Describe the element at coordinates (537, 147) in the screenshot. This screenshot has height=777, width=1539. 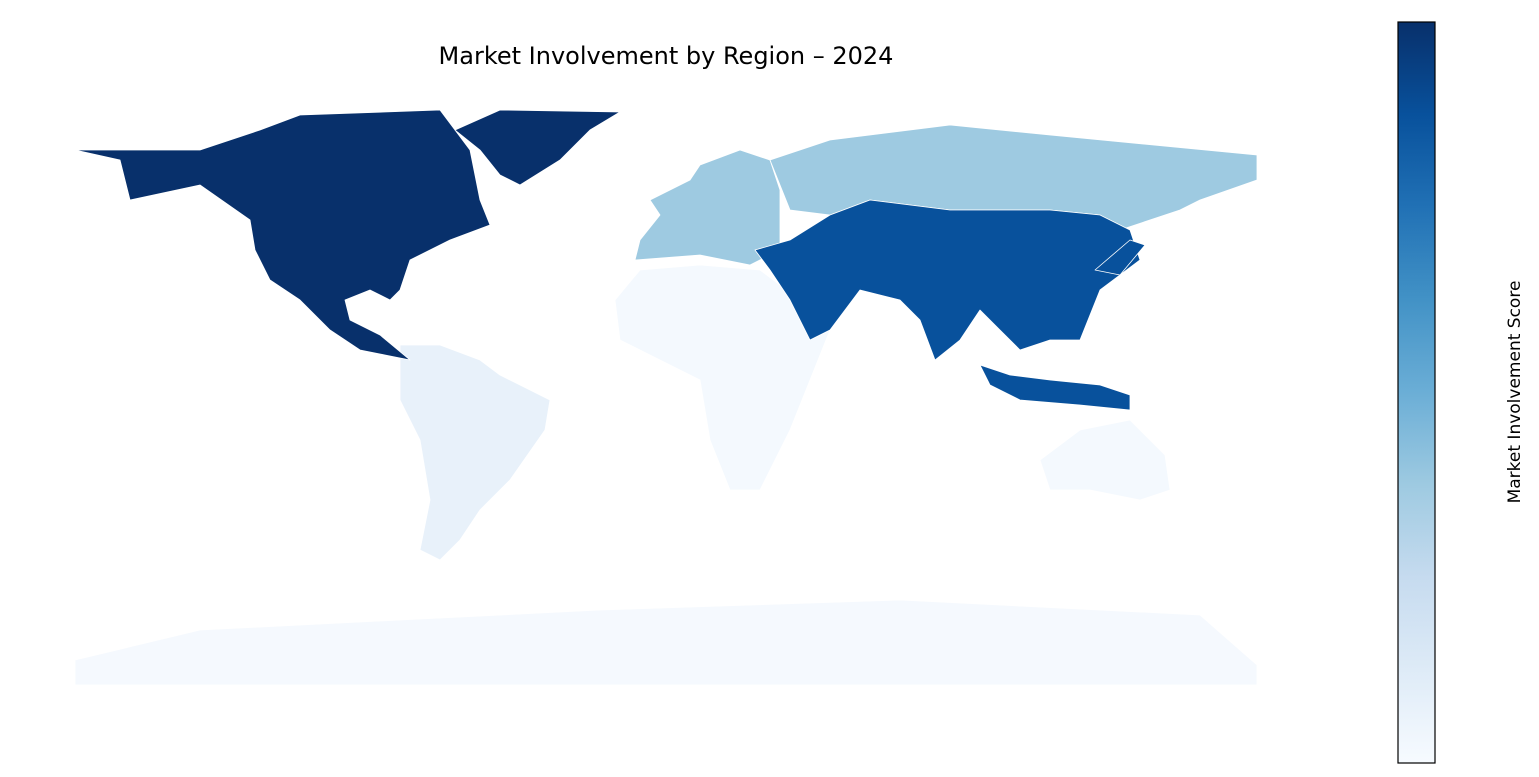
I see `greenland` at that location.